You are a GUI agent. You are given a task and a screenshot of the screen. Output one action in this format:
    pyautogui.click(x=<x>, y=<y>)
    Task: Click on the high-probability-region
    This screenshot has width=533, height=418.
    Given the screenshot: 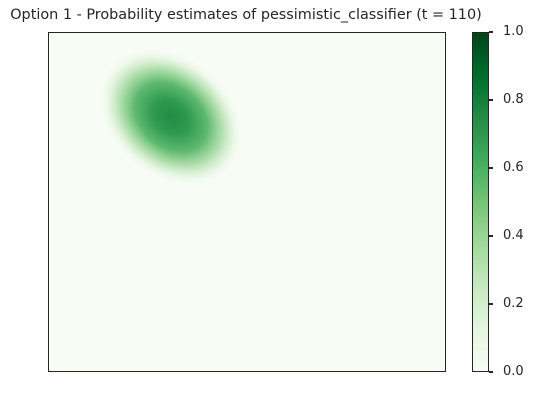 What is the action you would take?
    pyautogui.click(x=171, y=117)
    